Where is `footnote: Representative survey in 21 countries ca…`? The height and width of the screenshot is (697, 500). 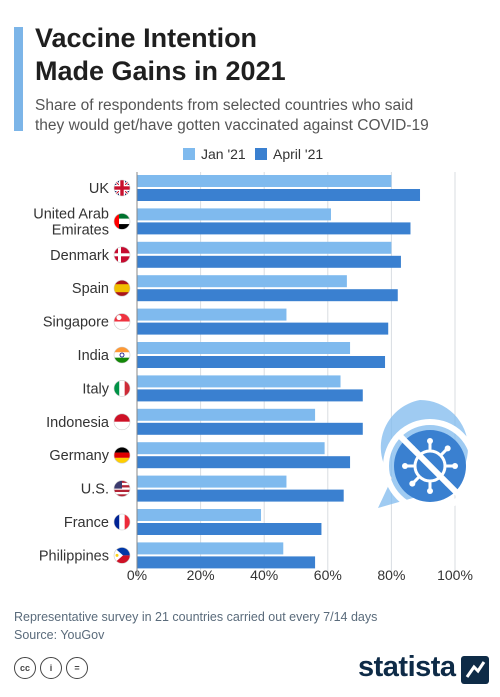 footnote: Representative survey in 21 countries ca… is located at coordinates (195, 626).